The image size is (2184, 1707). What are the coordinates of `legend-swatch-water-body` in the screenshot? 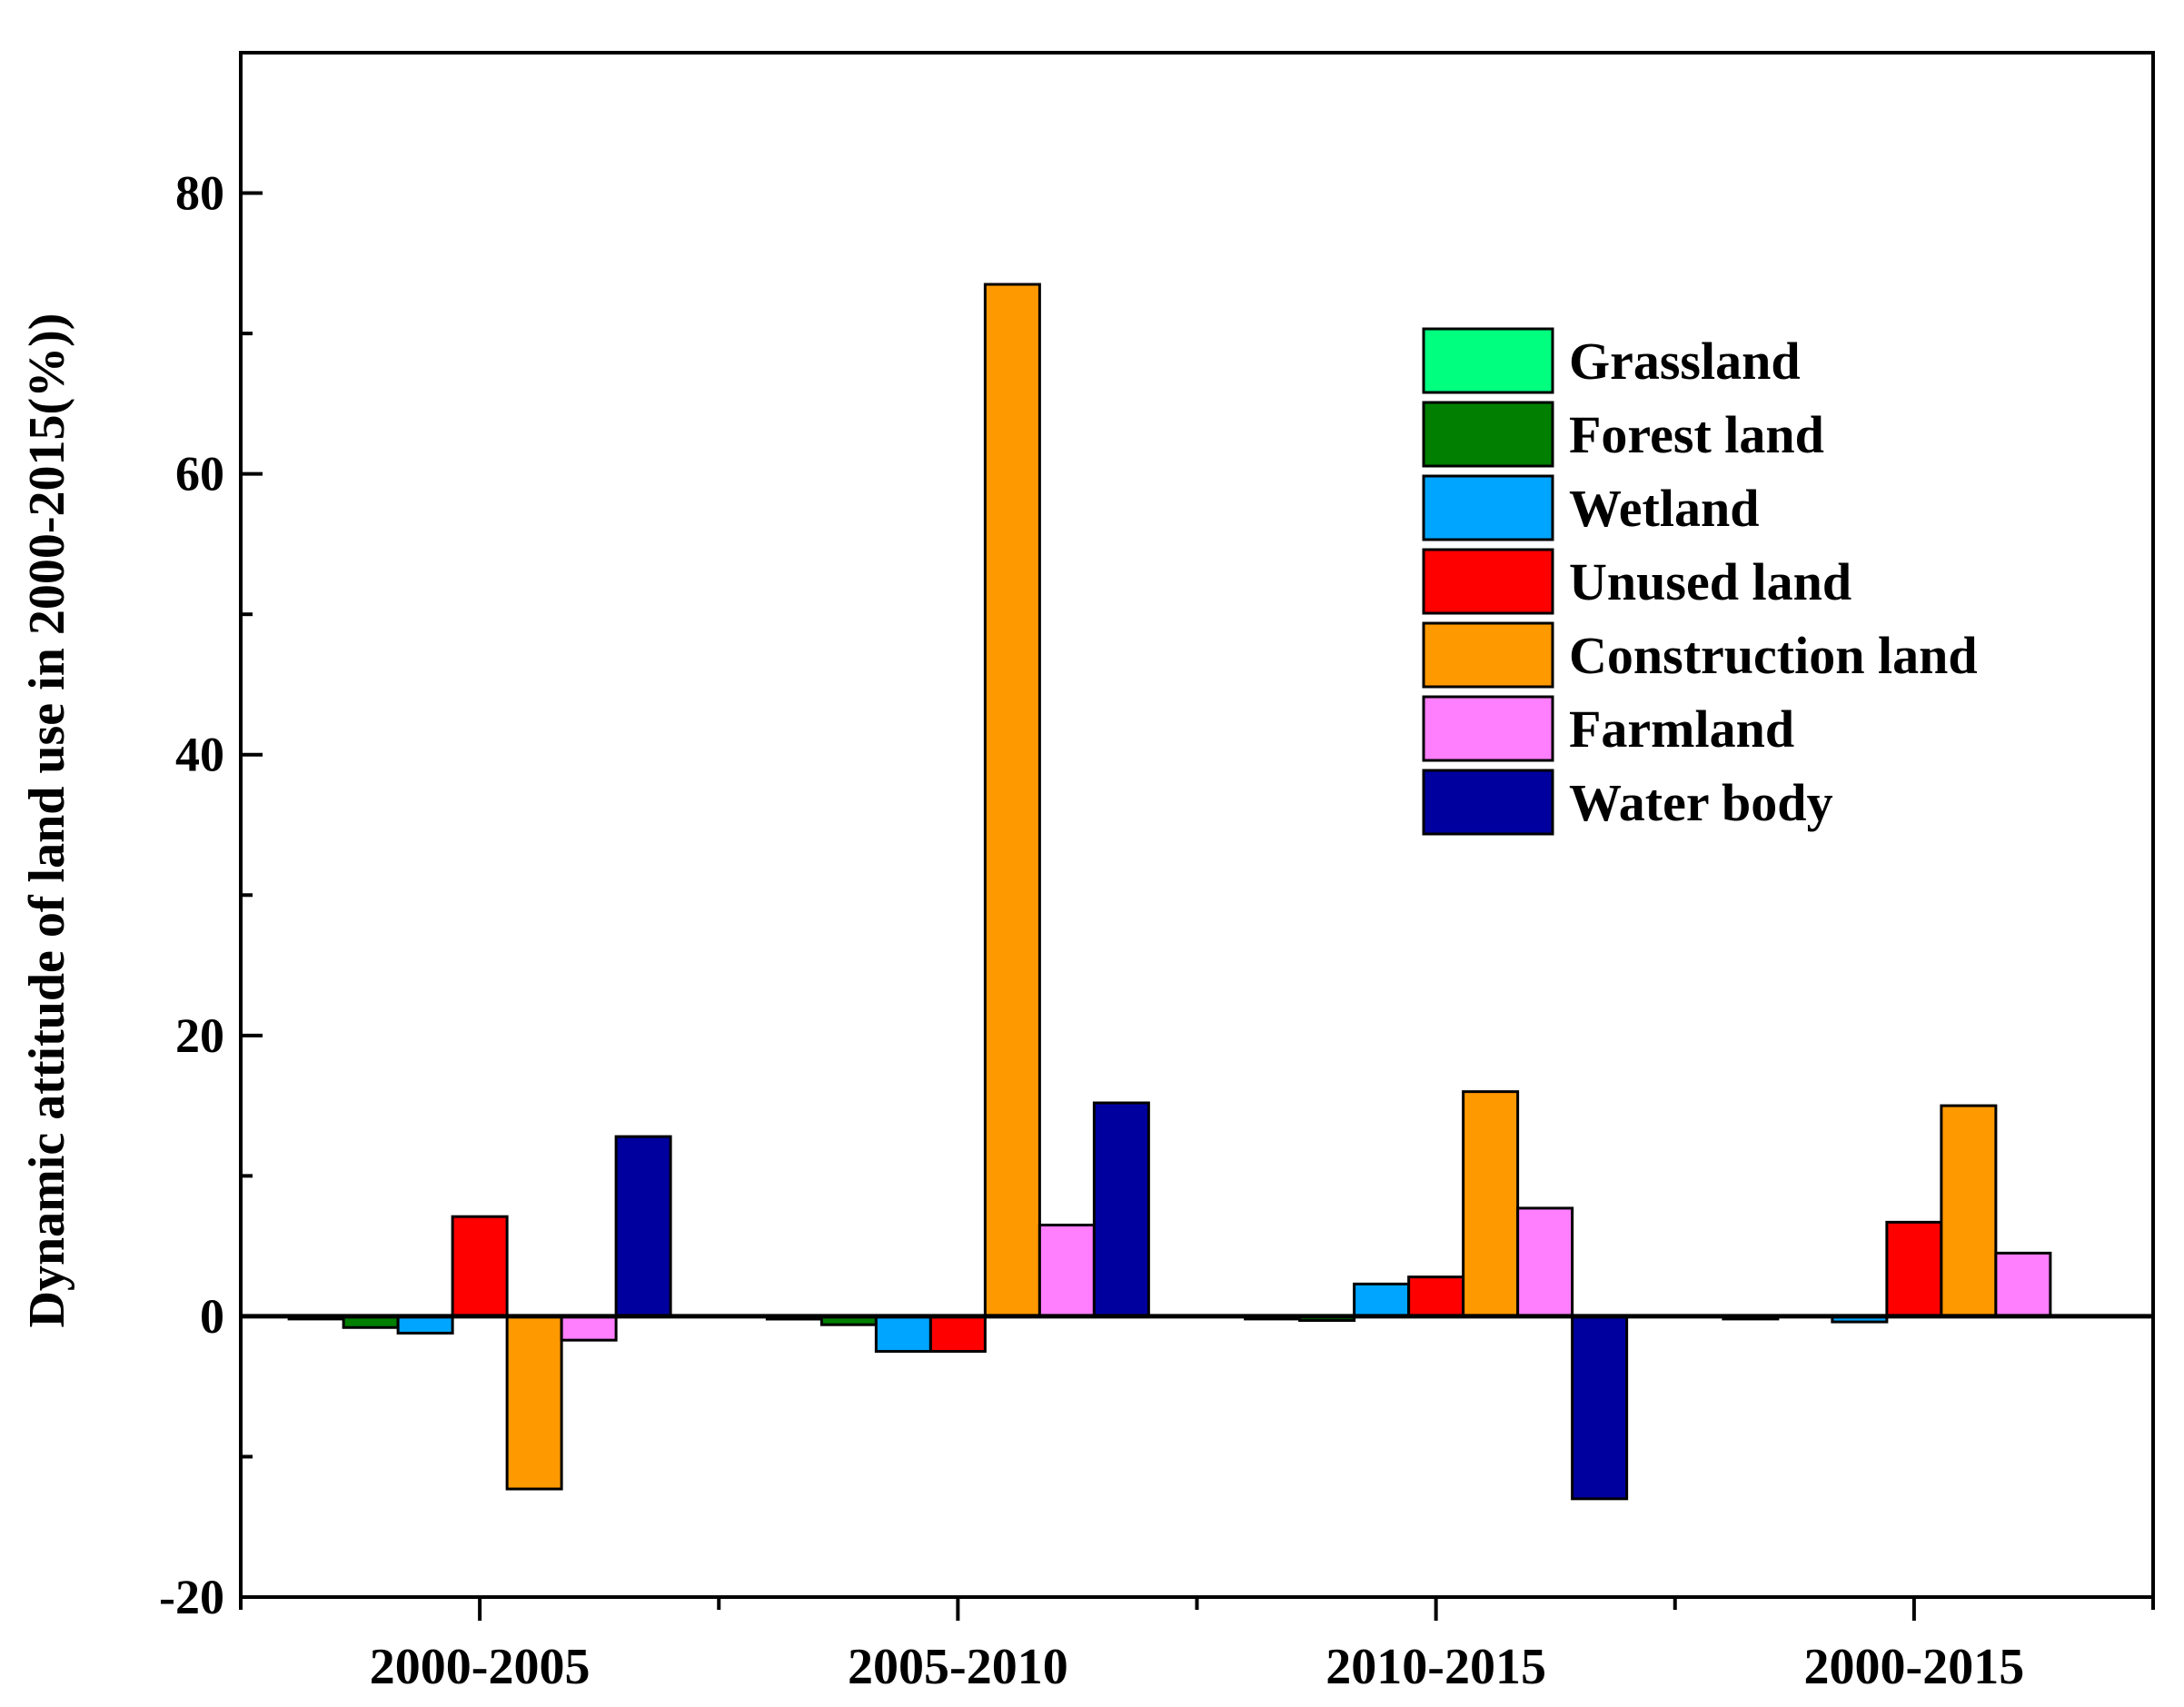 It's located at (1488, 802).